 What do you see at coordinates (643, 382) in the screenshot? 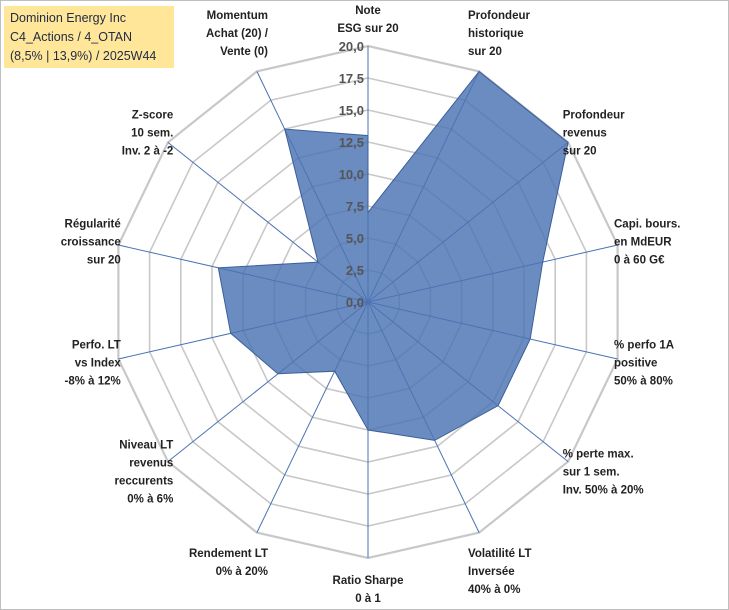
I see `axis-label-line: 50% à 80%` at bounding box center [643, 382].